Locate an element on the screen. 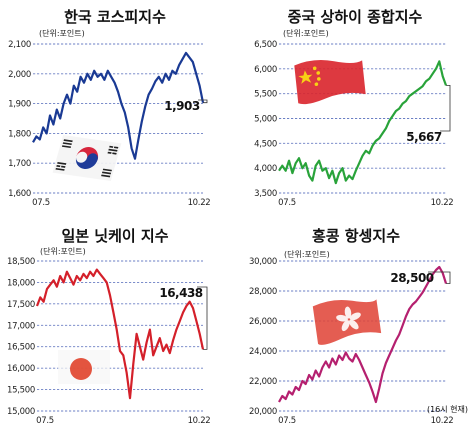 The height and width of the screenshot is (438, 474). y-tick-label: 1,900 is located at coordinates (19, 105).